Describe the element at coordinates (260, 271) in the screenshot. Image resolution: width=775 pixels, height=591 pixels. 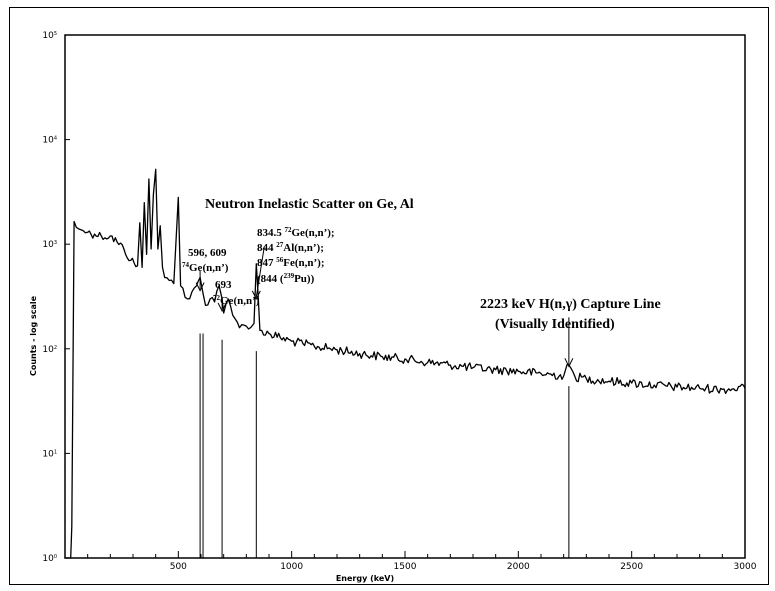
I see `arrow-shaft` at that location.